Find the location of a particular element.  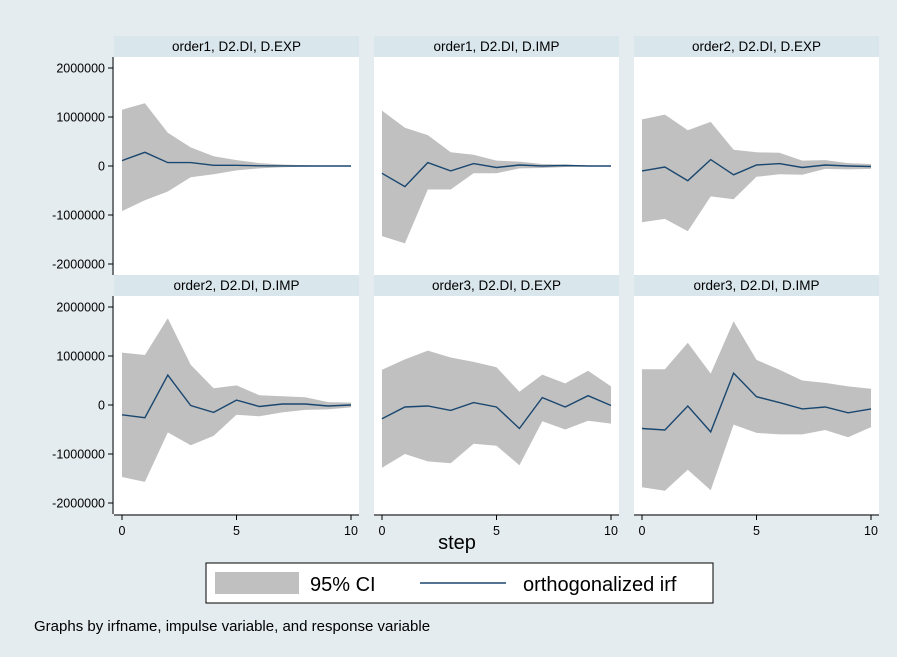

panel-title: order3, D2.DI, D.EXP is located at coordinates (496, 285).